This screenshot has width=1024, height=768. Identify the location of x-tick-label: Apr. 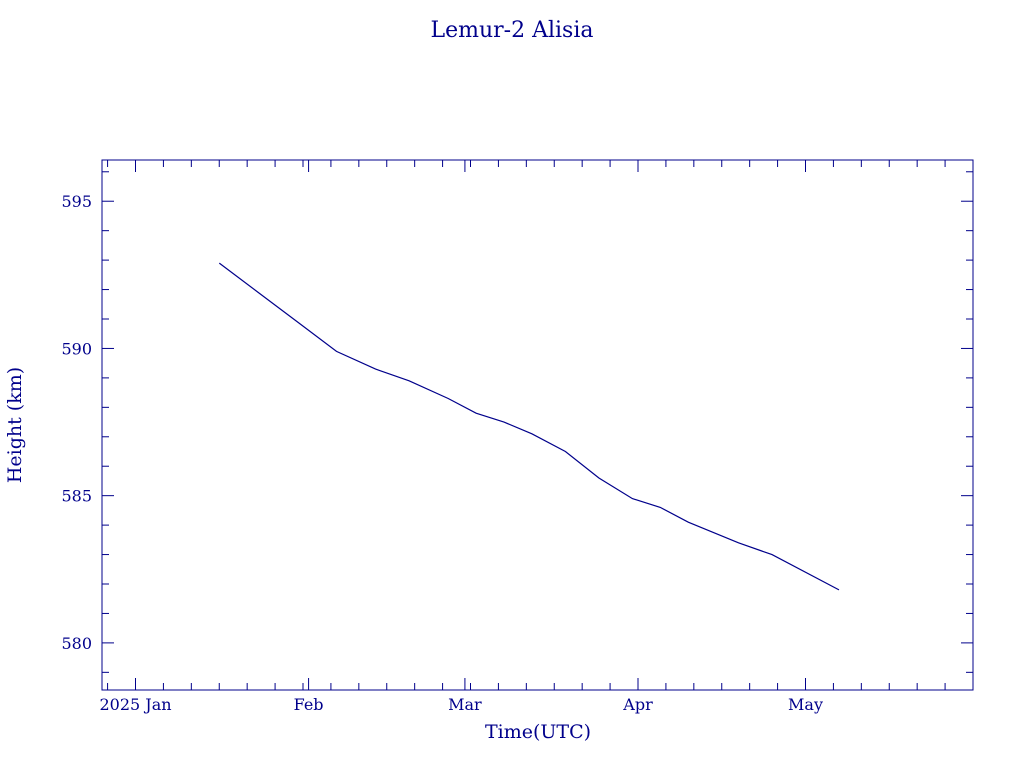
(637, 704).